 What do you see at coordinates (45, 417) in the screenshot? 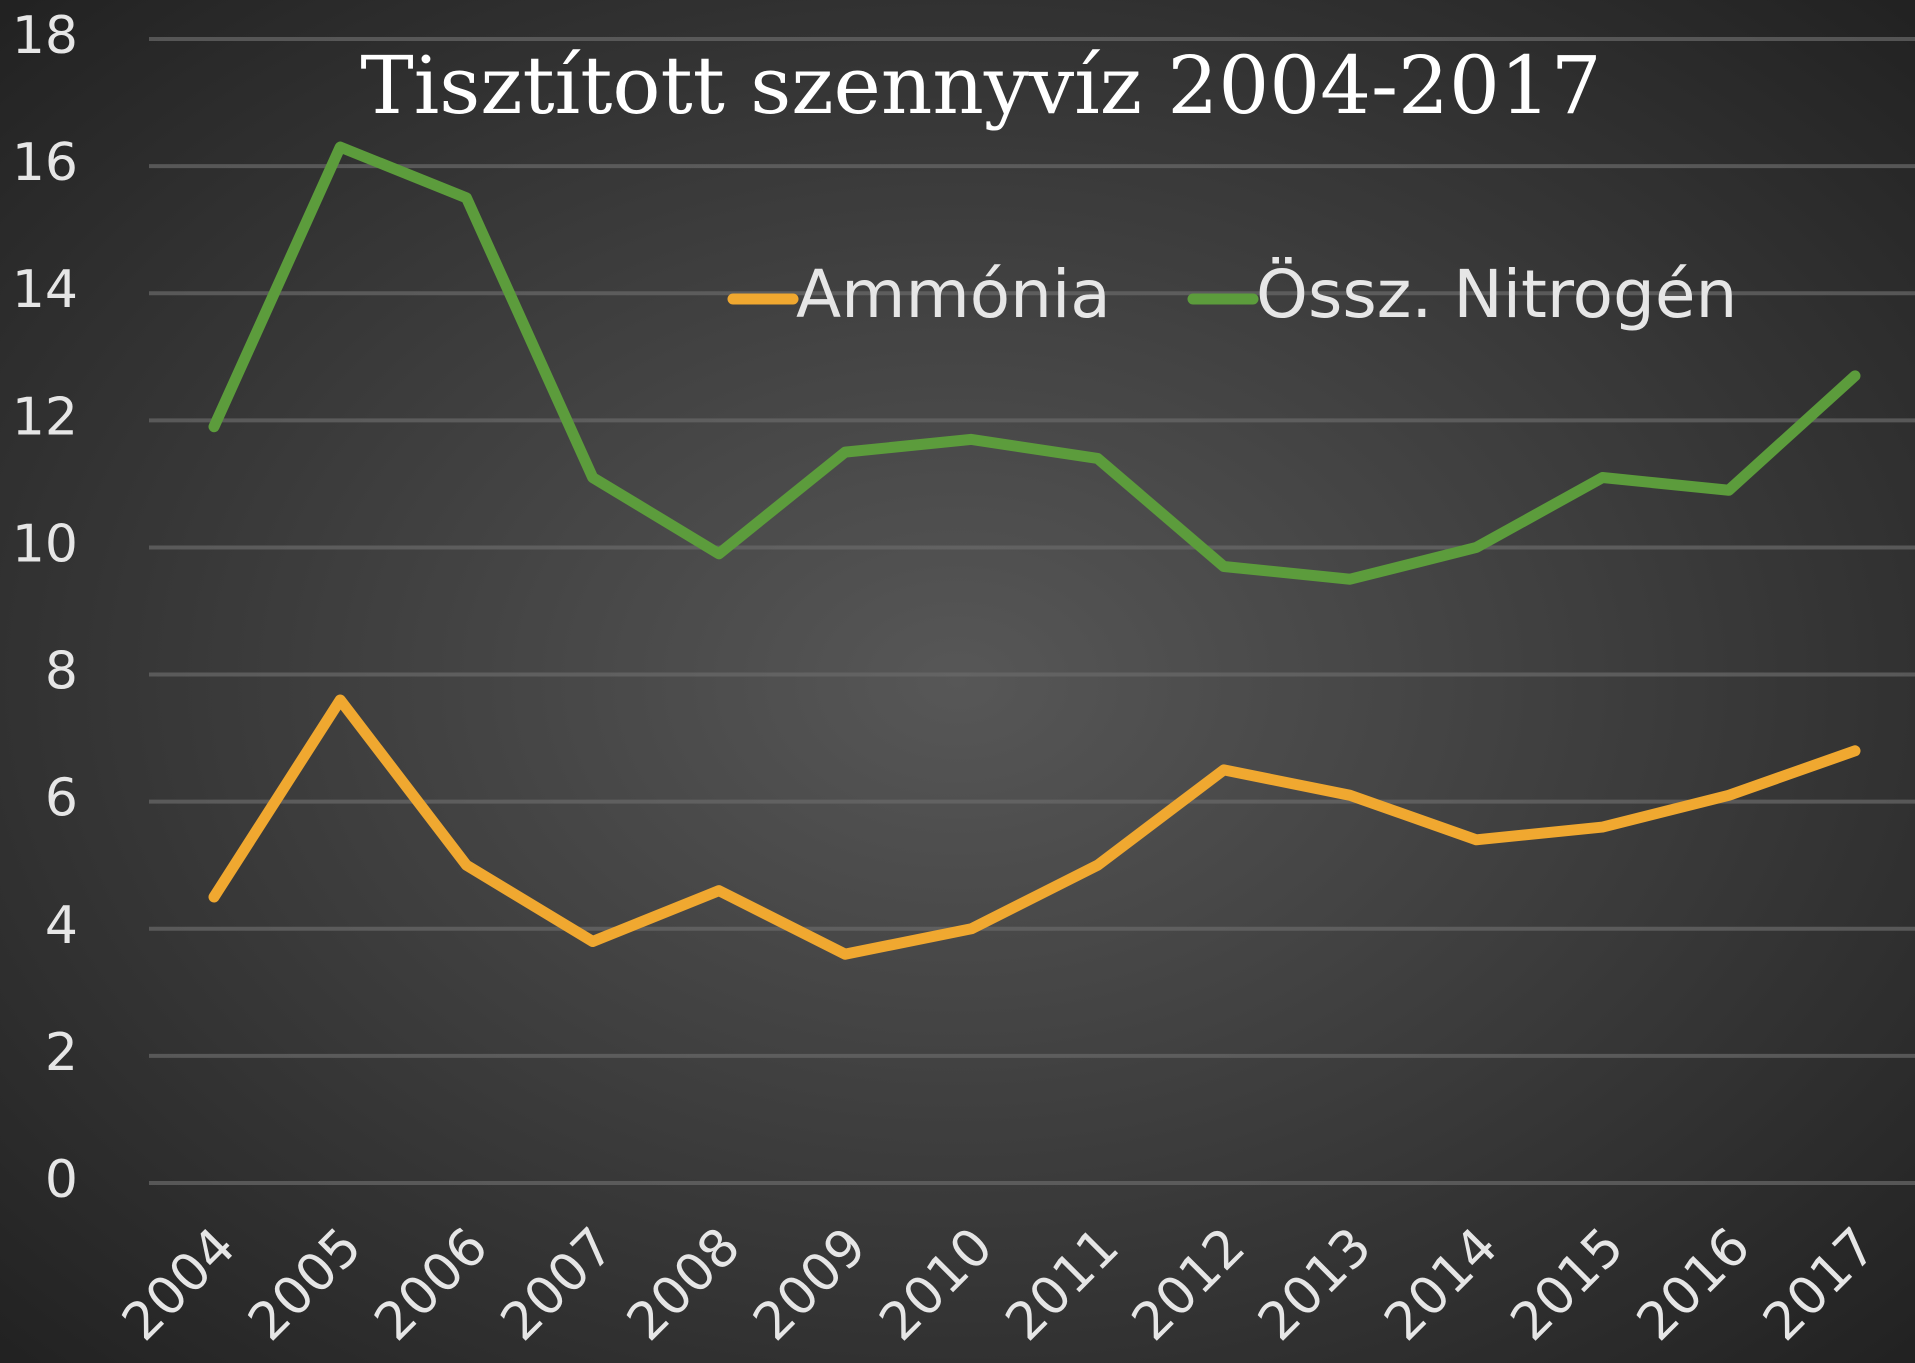
I see `y-tick-label: 12` at bounding box center [45, 417].